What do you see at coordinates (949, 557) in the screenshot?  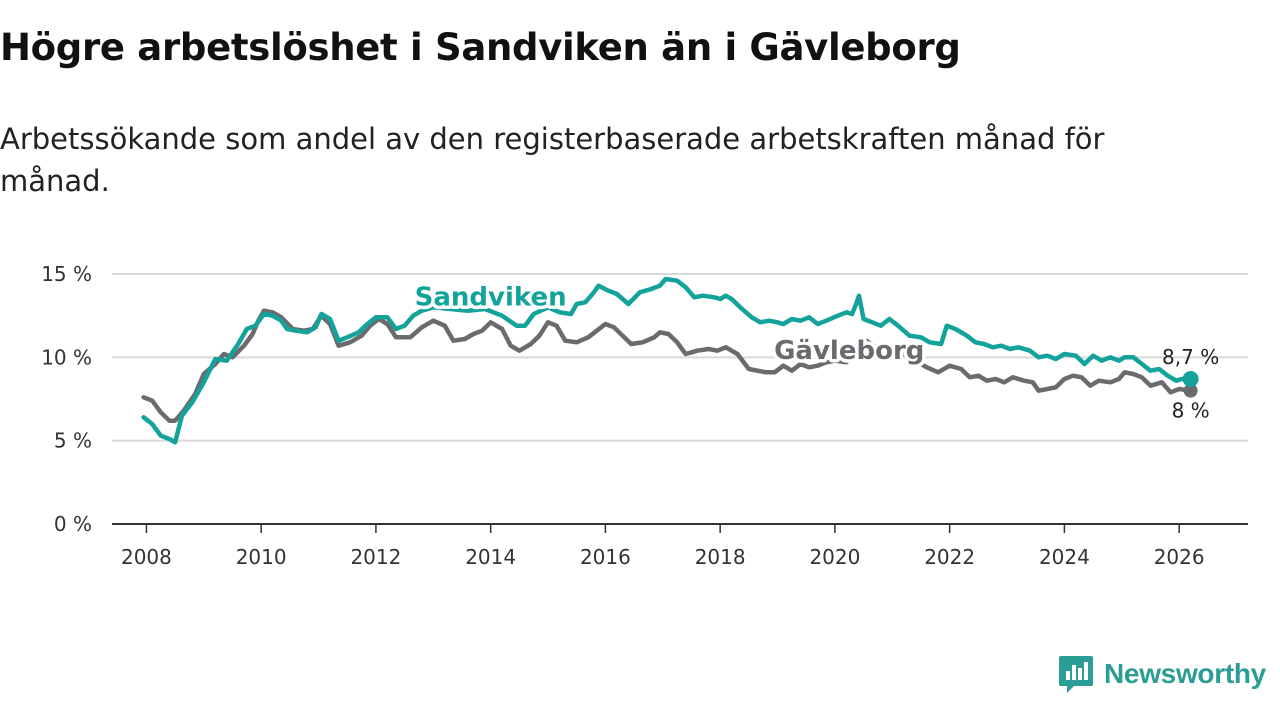 I see `x-tick-label: 2022` at bounding box center [949, 557].